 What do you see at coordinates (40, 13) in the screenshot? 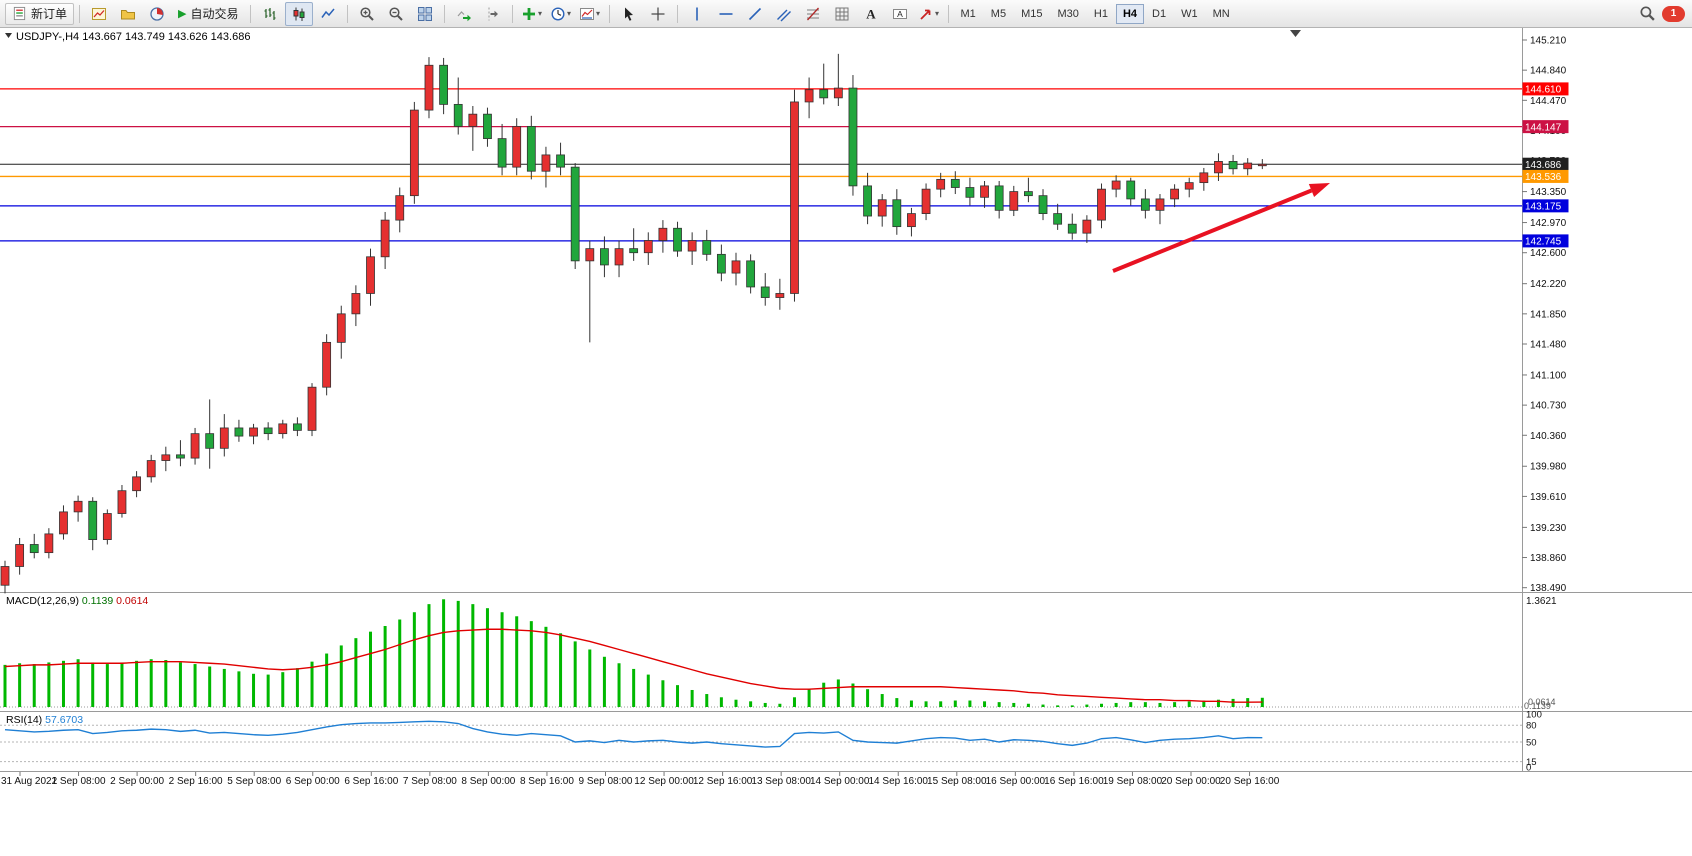
I see `new-order-button: 新订单` at bounding box center [40, 13].